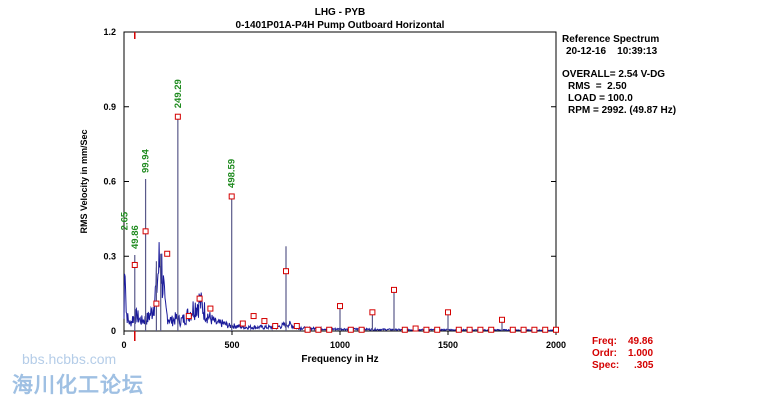 This screenshot has height=409, width=773. I want to click on y-axis-label: RMS Velocity in mm/Sec, so click(84, 181).